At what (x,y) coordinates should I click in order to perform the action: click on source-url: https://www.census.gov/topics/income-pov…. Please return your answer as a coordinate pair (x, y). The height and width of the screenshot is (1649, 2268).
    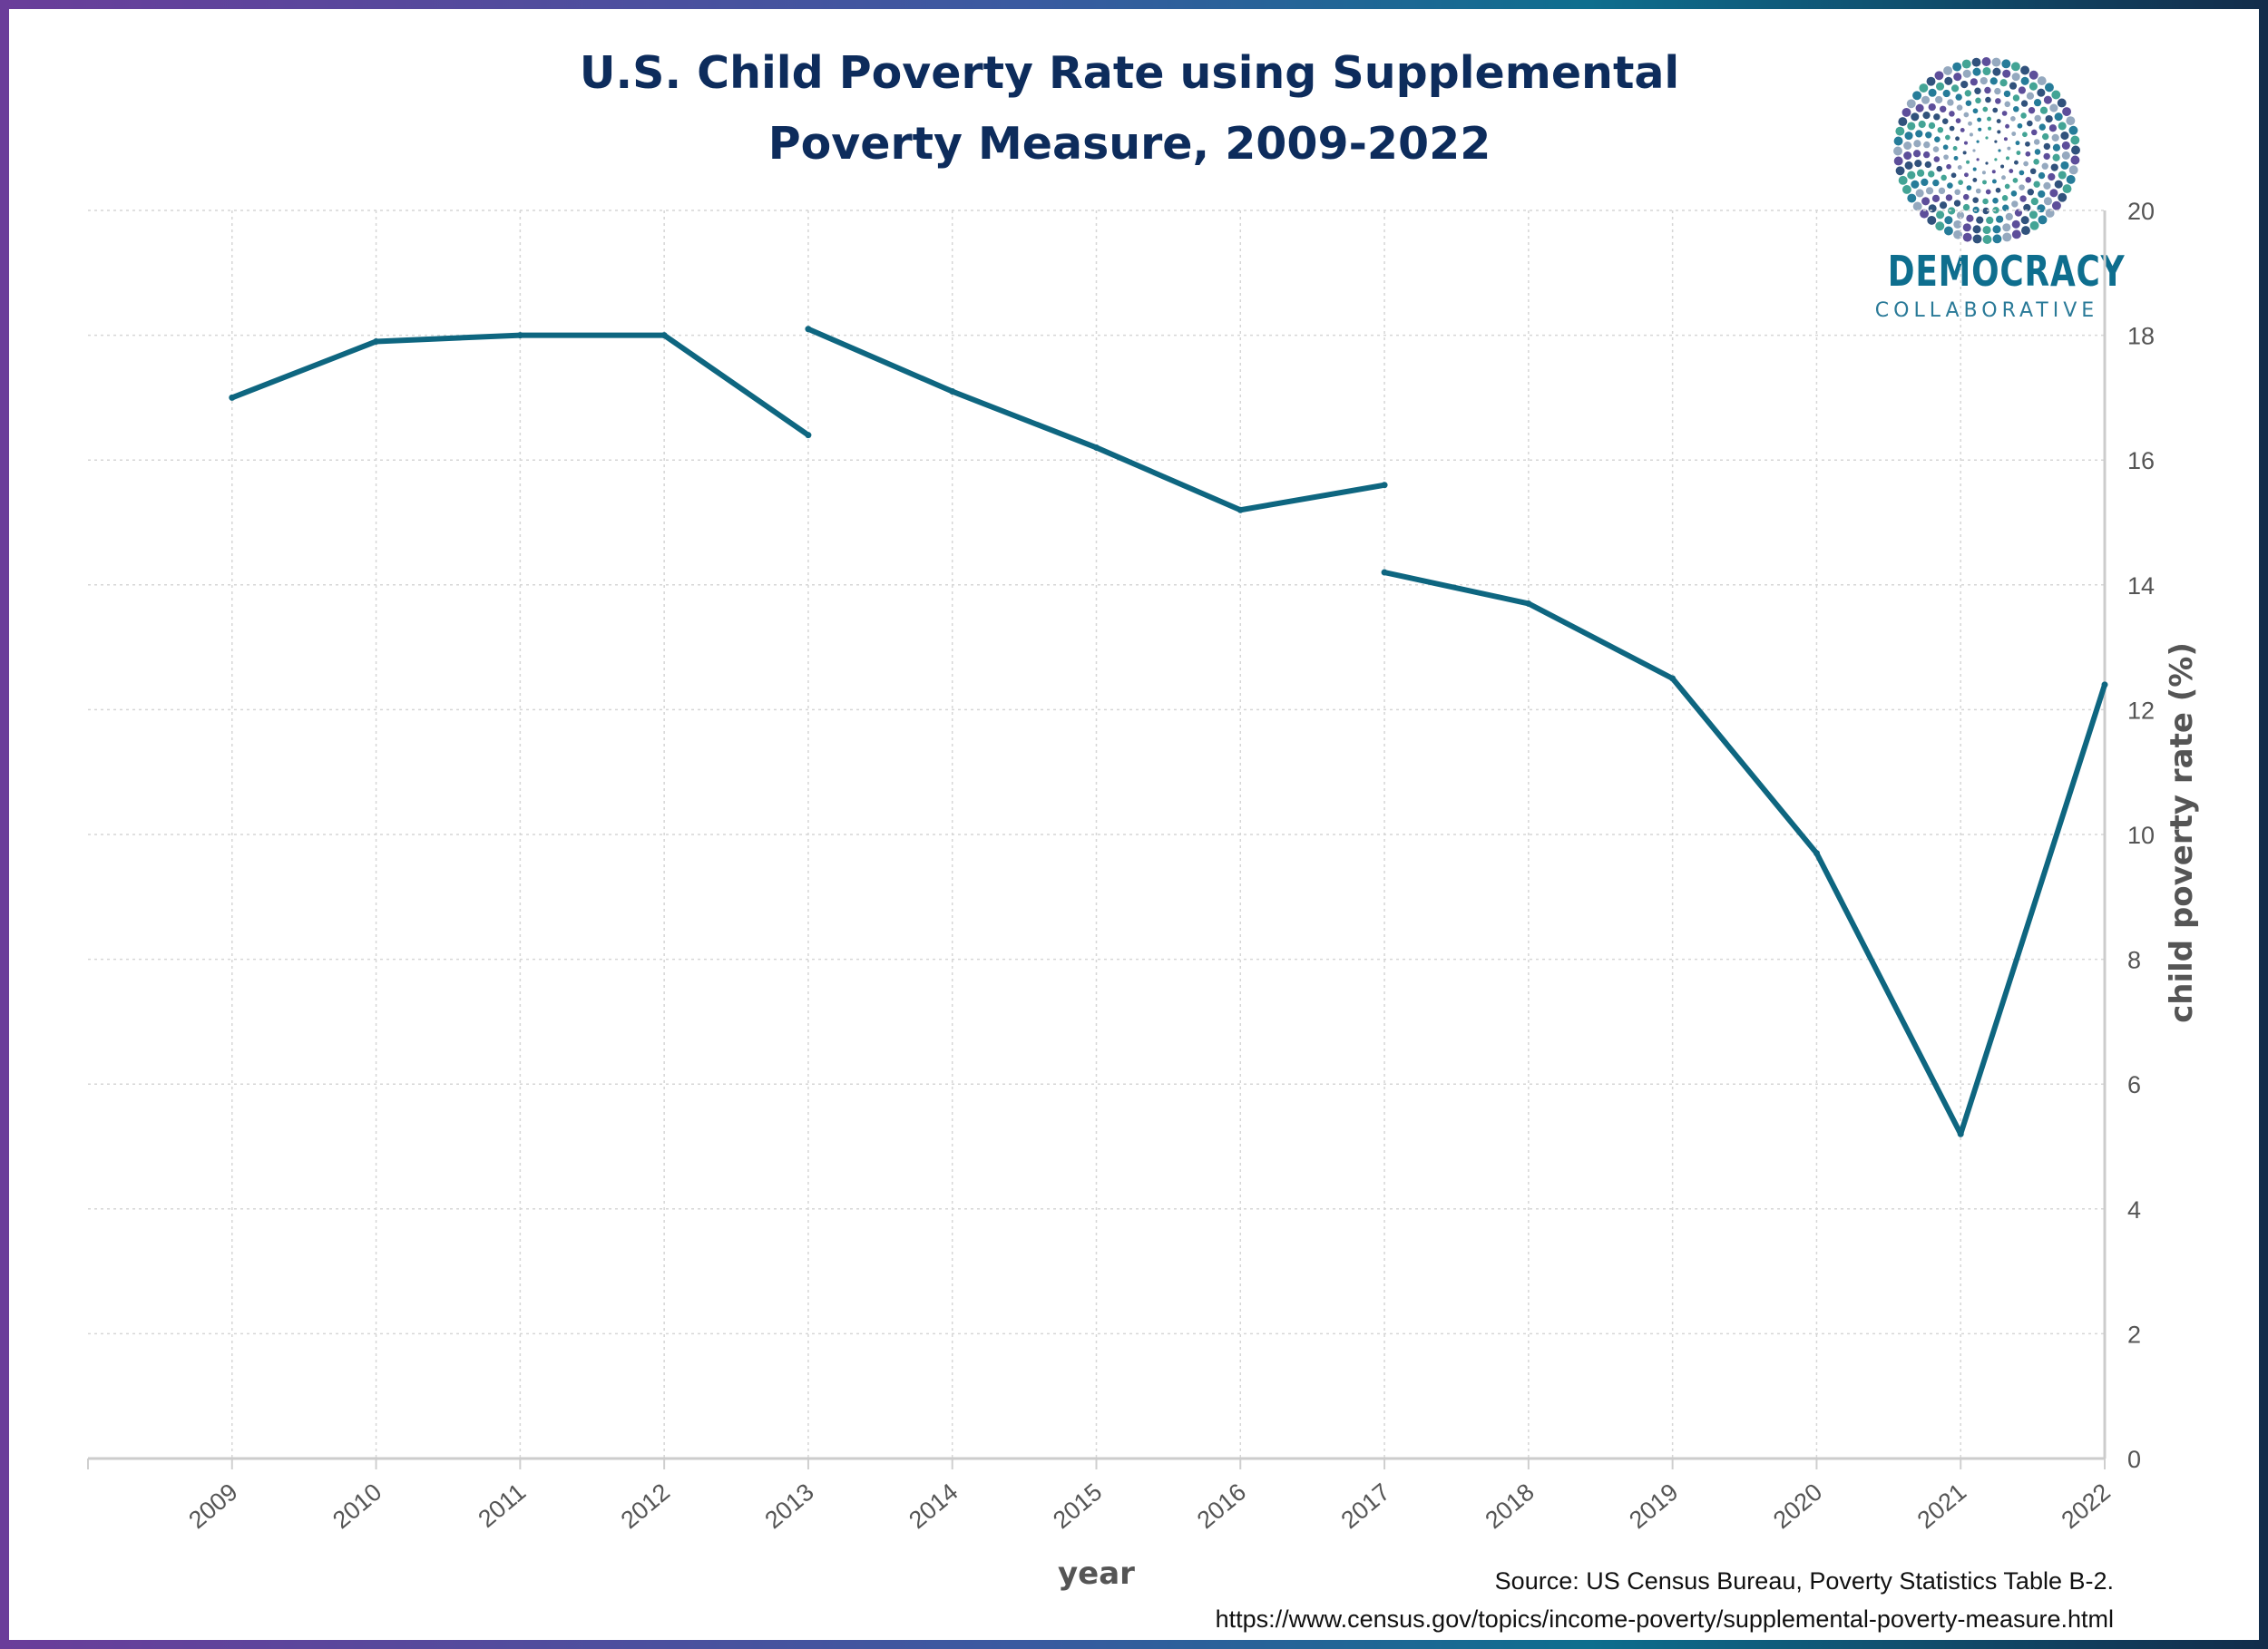
    Looking at the image, I should click on (1664, 1619).